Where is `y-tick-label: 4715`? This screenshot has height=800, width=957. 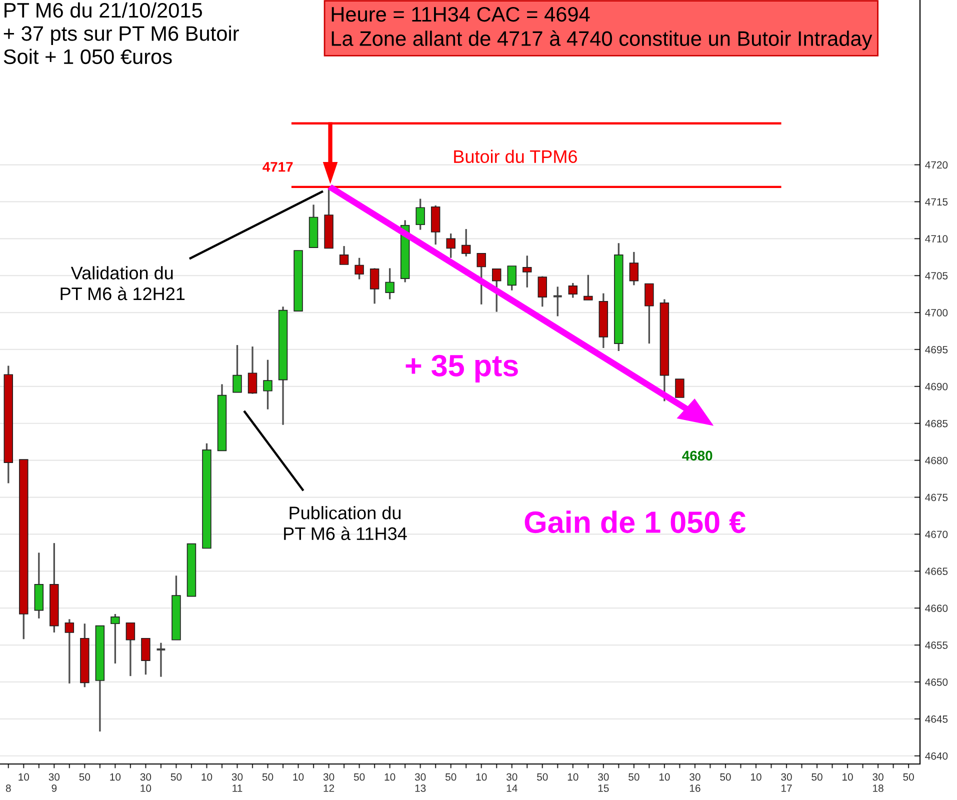
y-tick-label: 4715 is located at coordinates (936, 202).